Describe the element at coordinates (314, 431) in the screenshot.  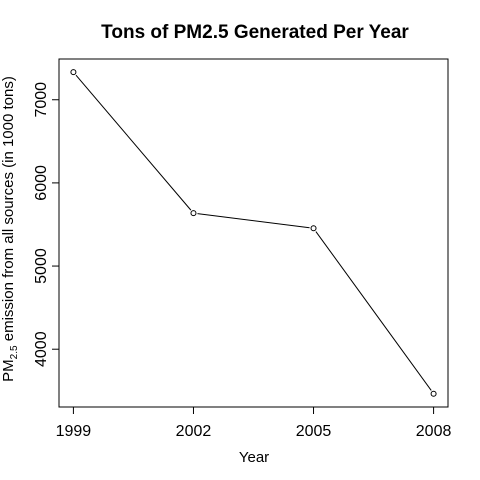
I see `x-tick-label: 2005` at that location.